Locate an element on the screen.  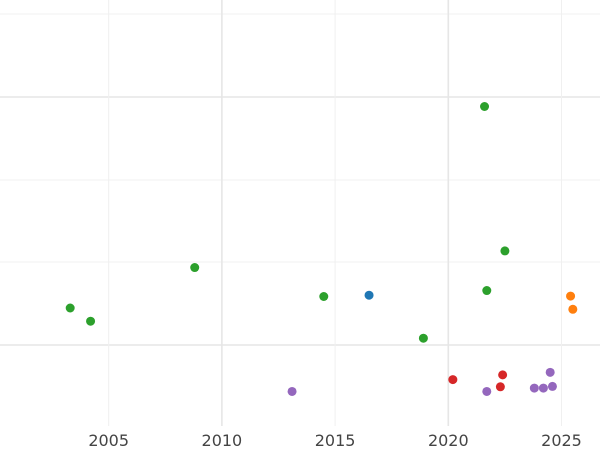
x-tick-label: 2020 is located at coordinates (448, 440).